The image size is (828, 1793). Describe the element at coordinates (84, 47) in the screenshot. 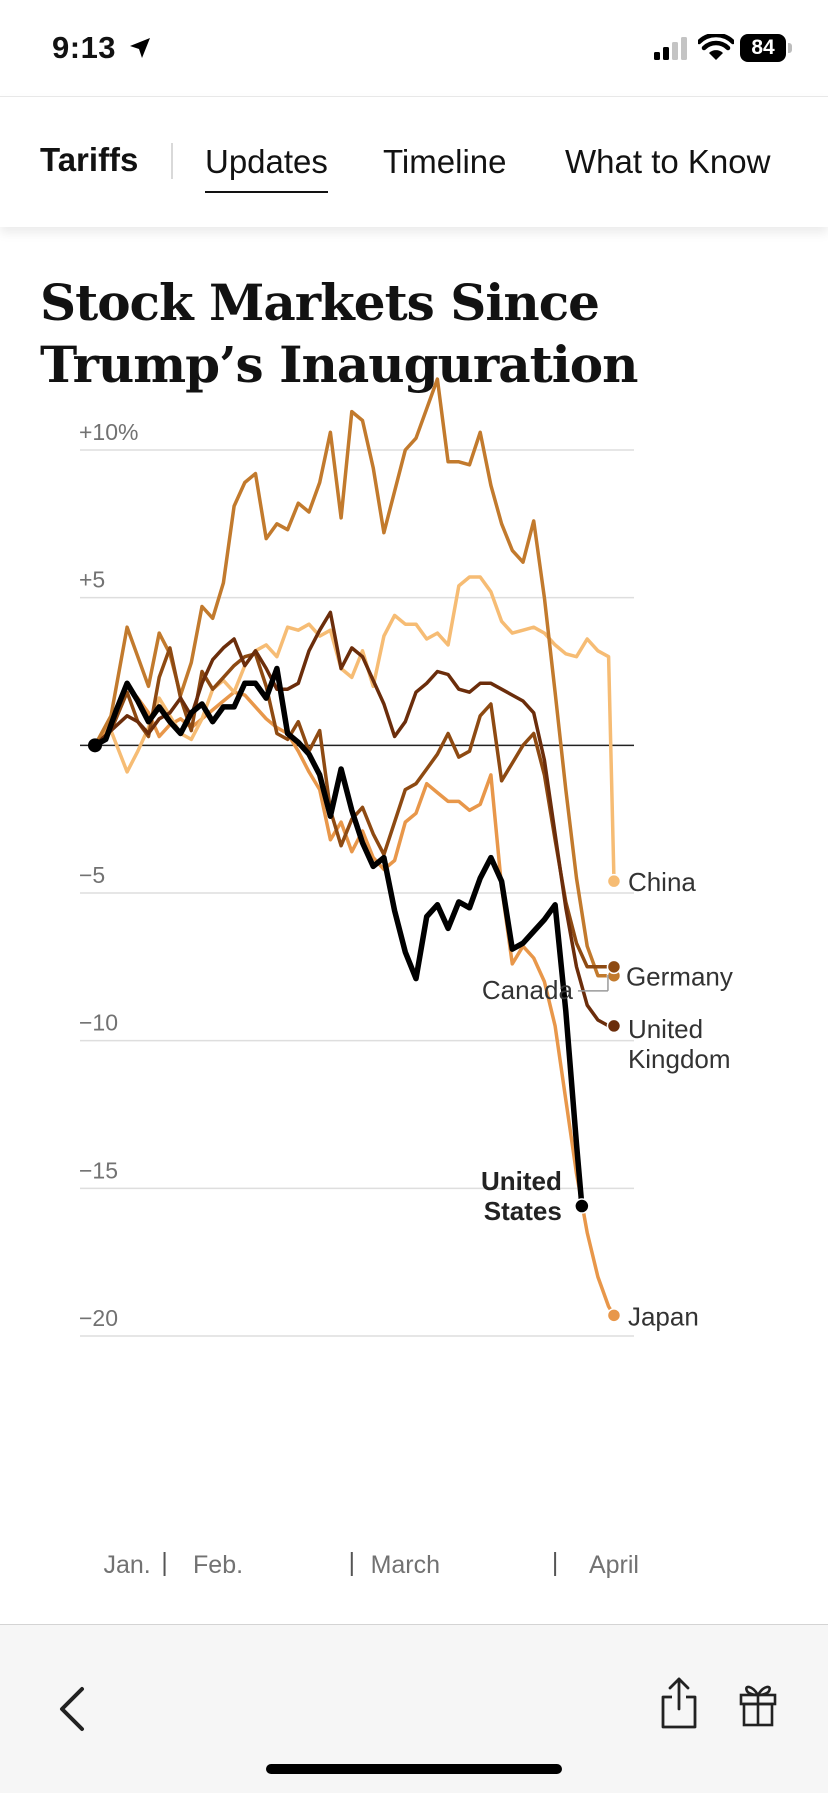

I see `status-time: 9:13` at that location.